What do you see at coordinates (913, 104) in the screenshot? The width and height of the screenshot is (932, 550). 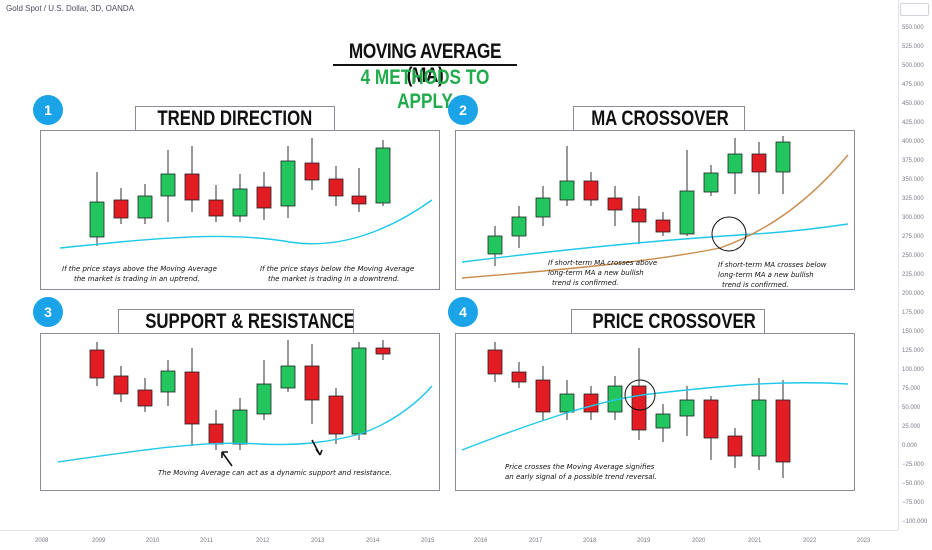 I see `price-tick-label: 450.000` at bounding box center [913, 104].